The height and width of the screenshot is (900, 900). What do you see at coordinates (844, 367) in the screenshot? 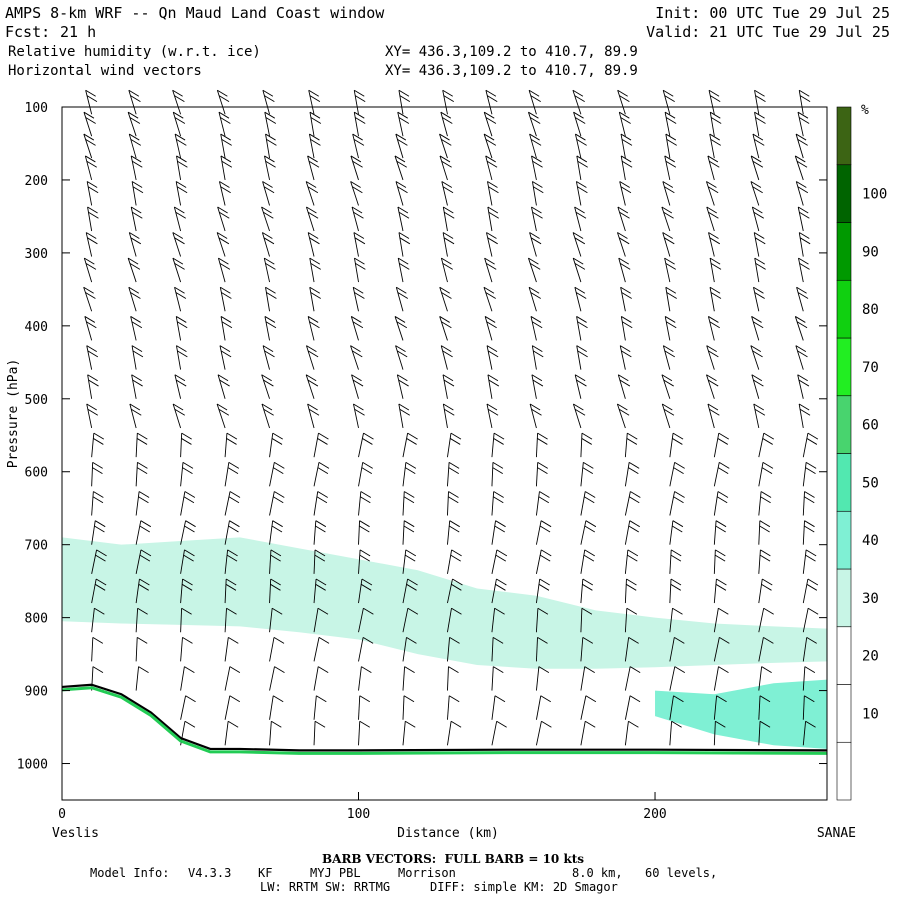
I see `colorbar-segment` at bounding box center [844, 367].